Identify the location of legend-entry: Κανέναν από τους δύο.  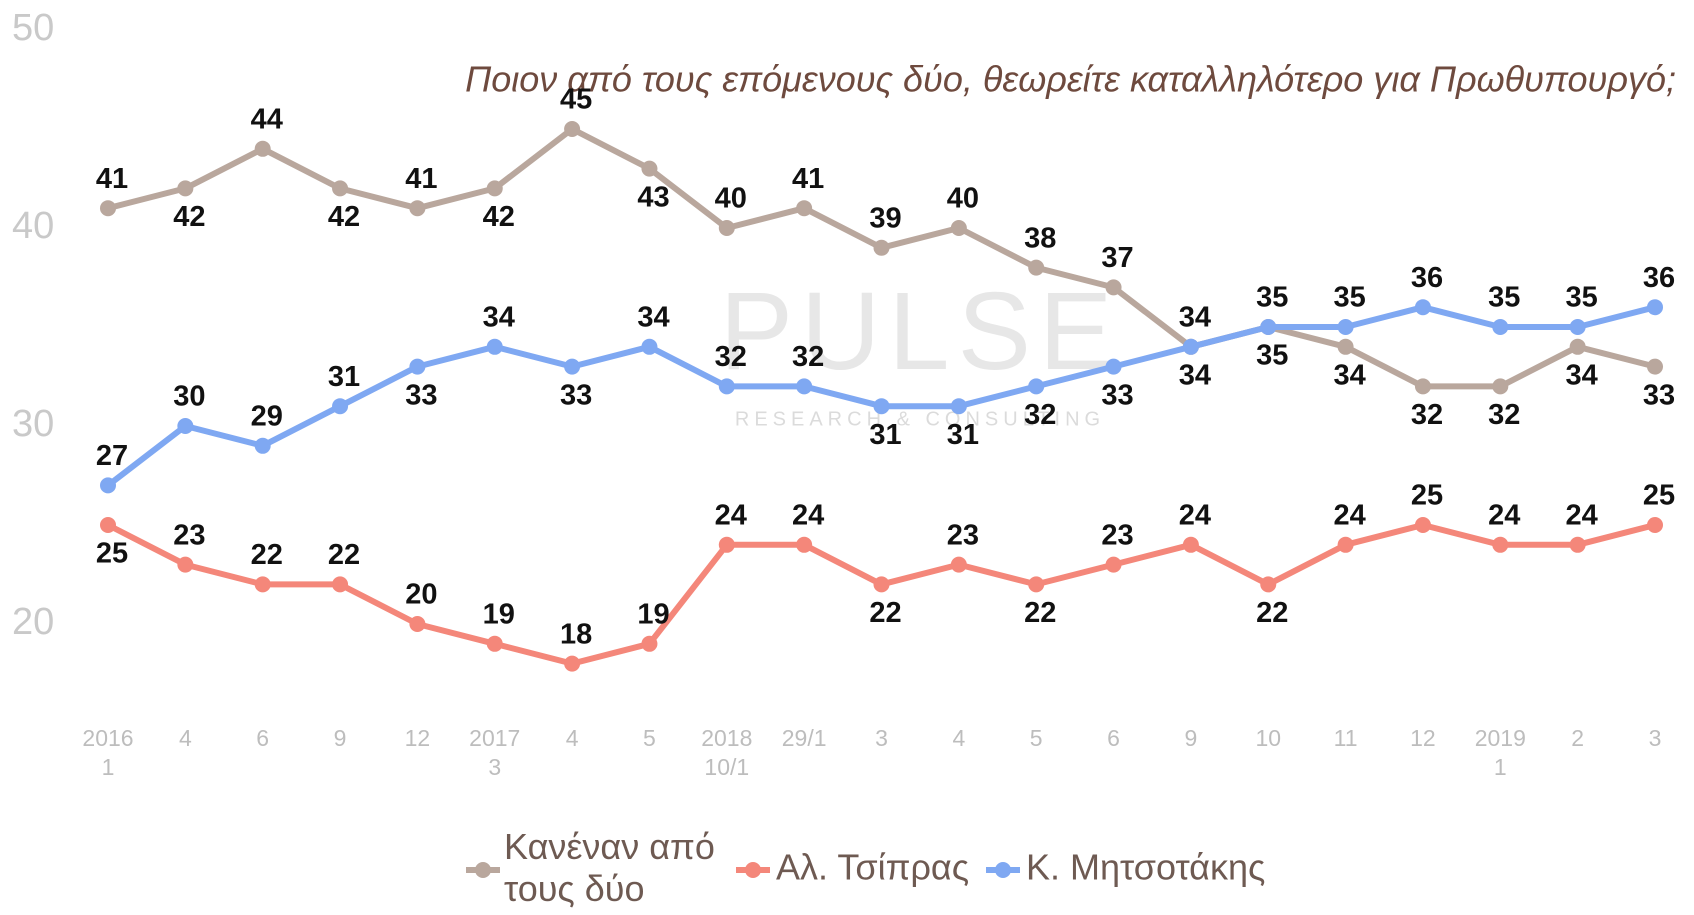
(609, 867).